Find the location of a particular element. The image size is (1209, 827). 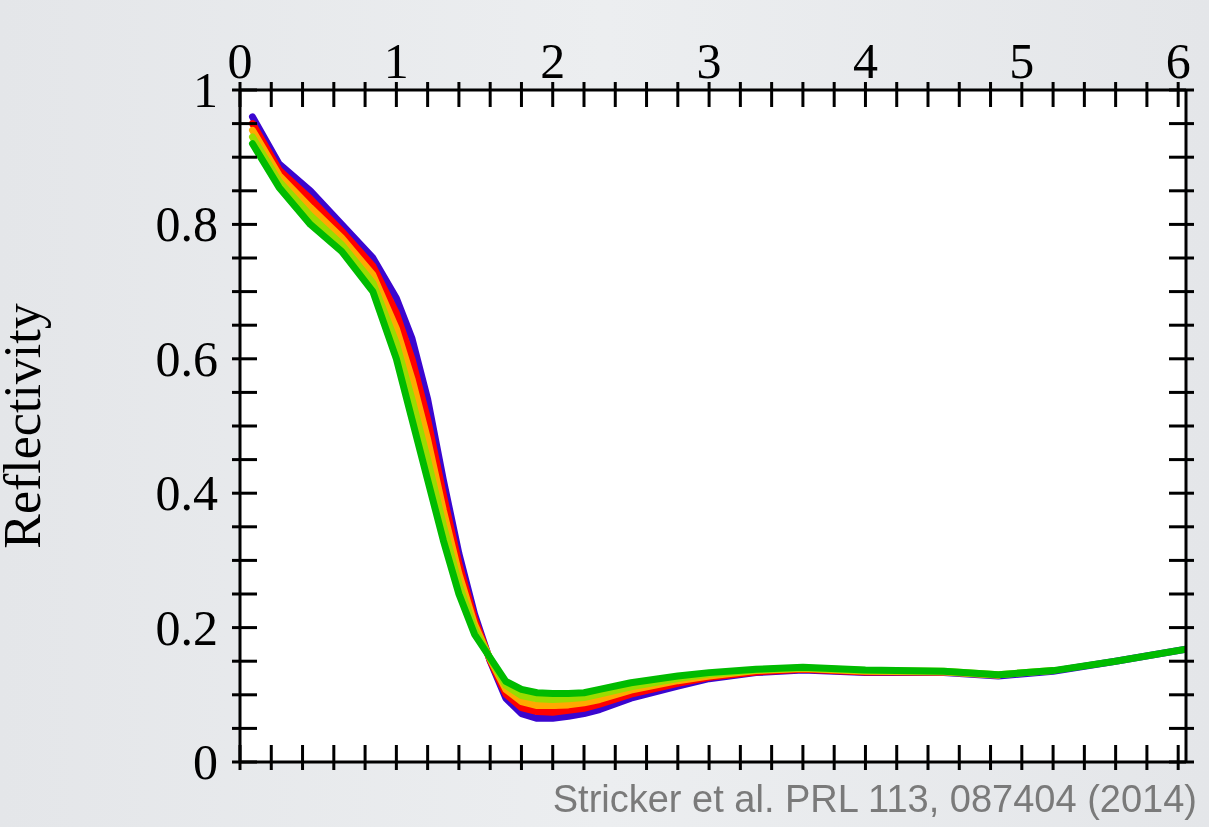

x-tick-label: 5 is located at coordinates (1022, 61).